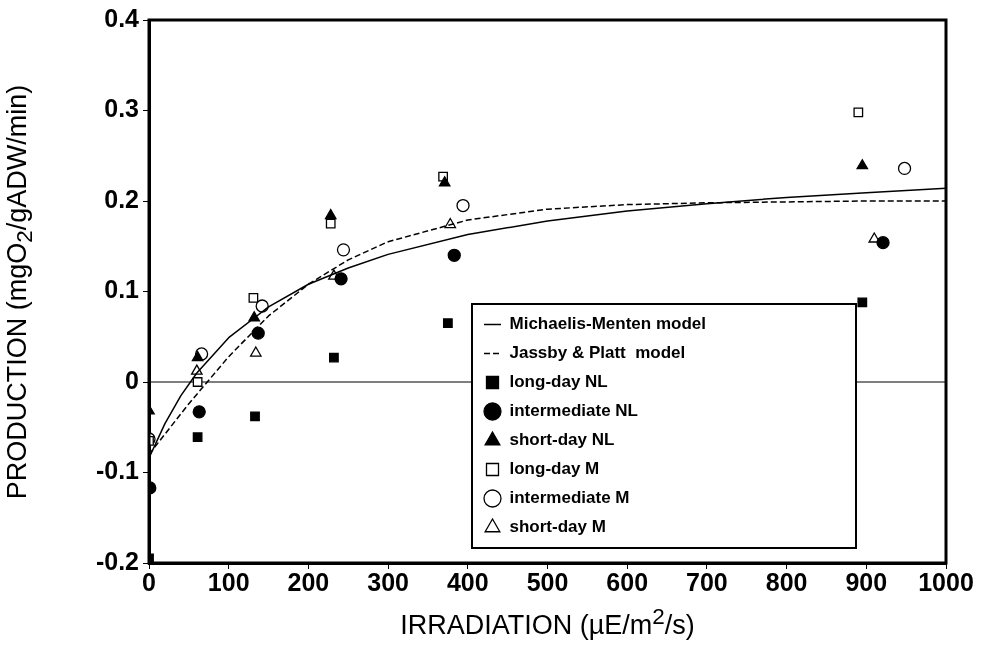  I want to click on x-tick-label: 500, so click(547, 581).